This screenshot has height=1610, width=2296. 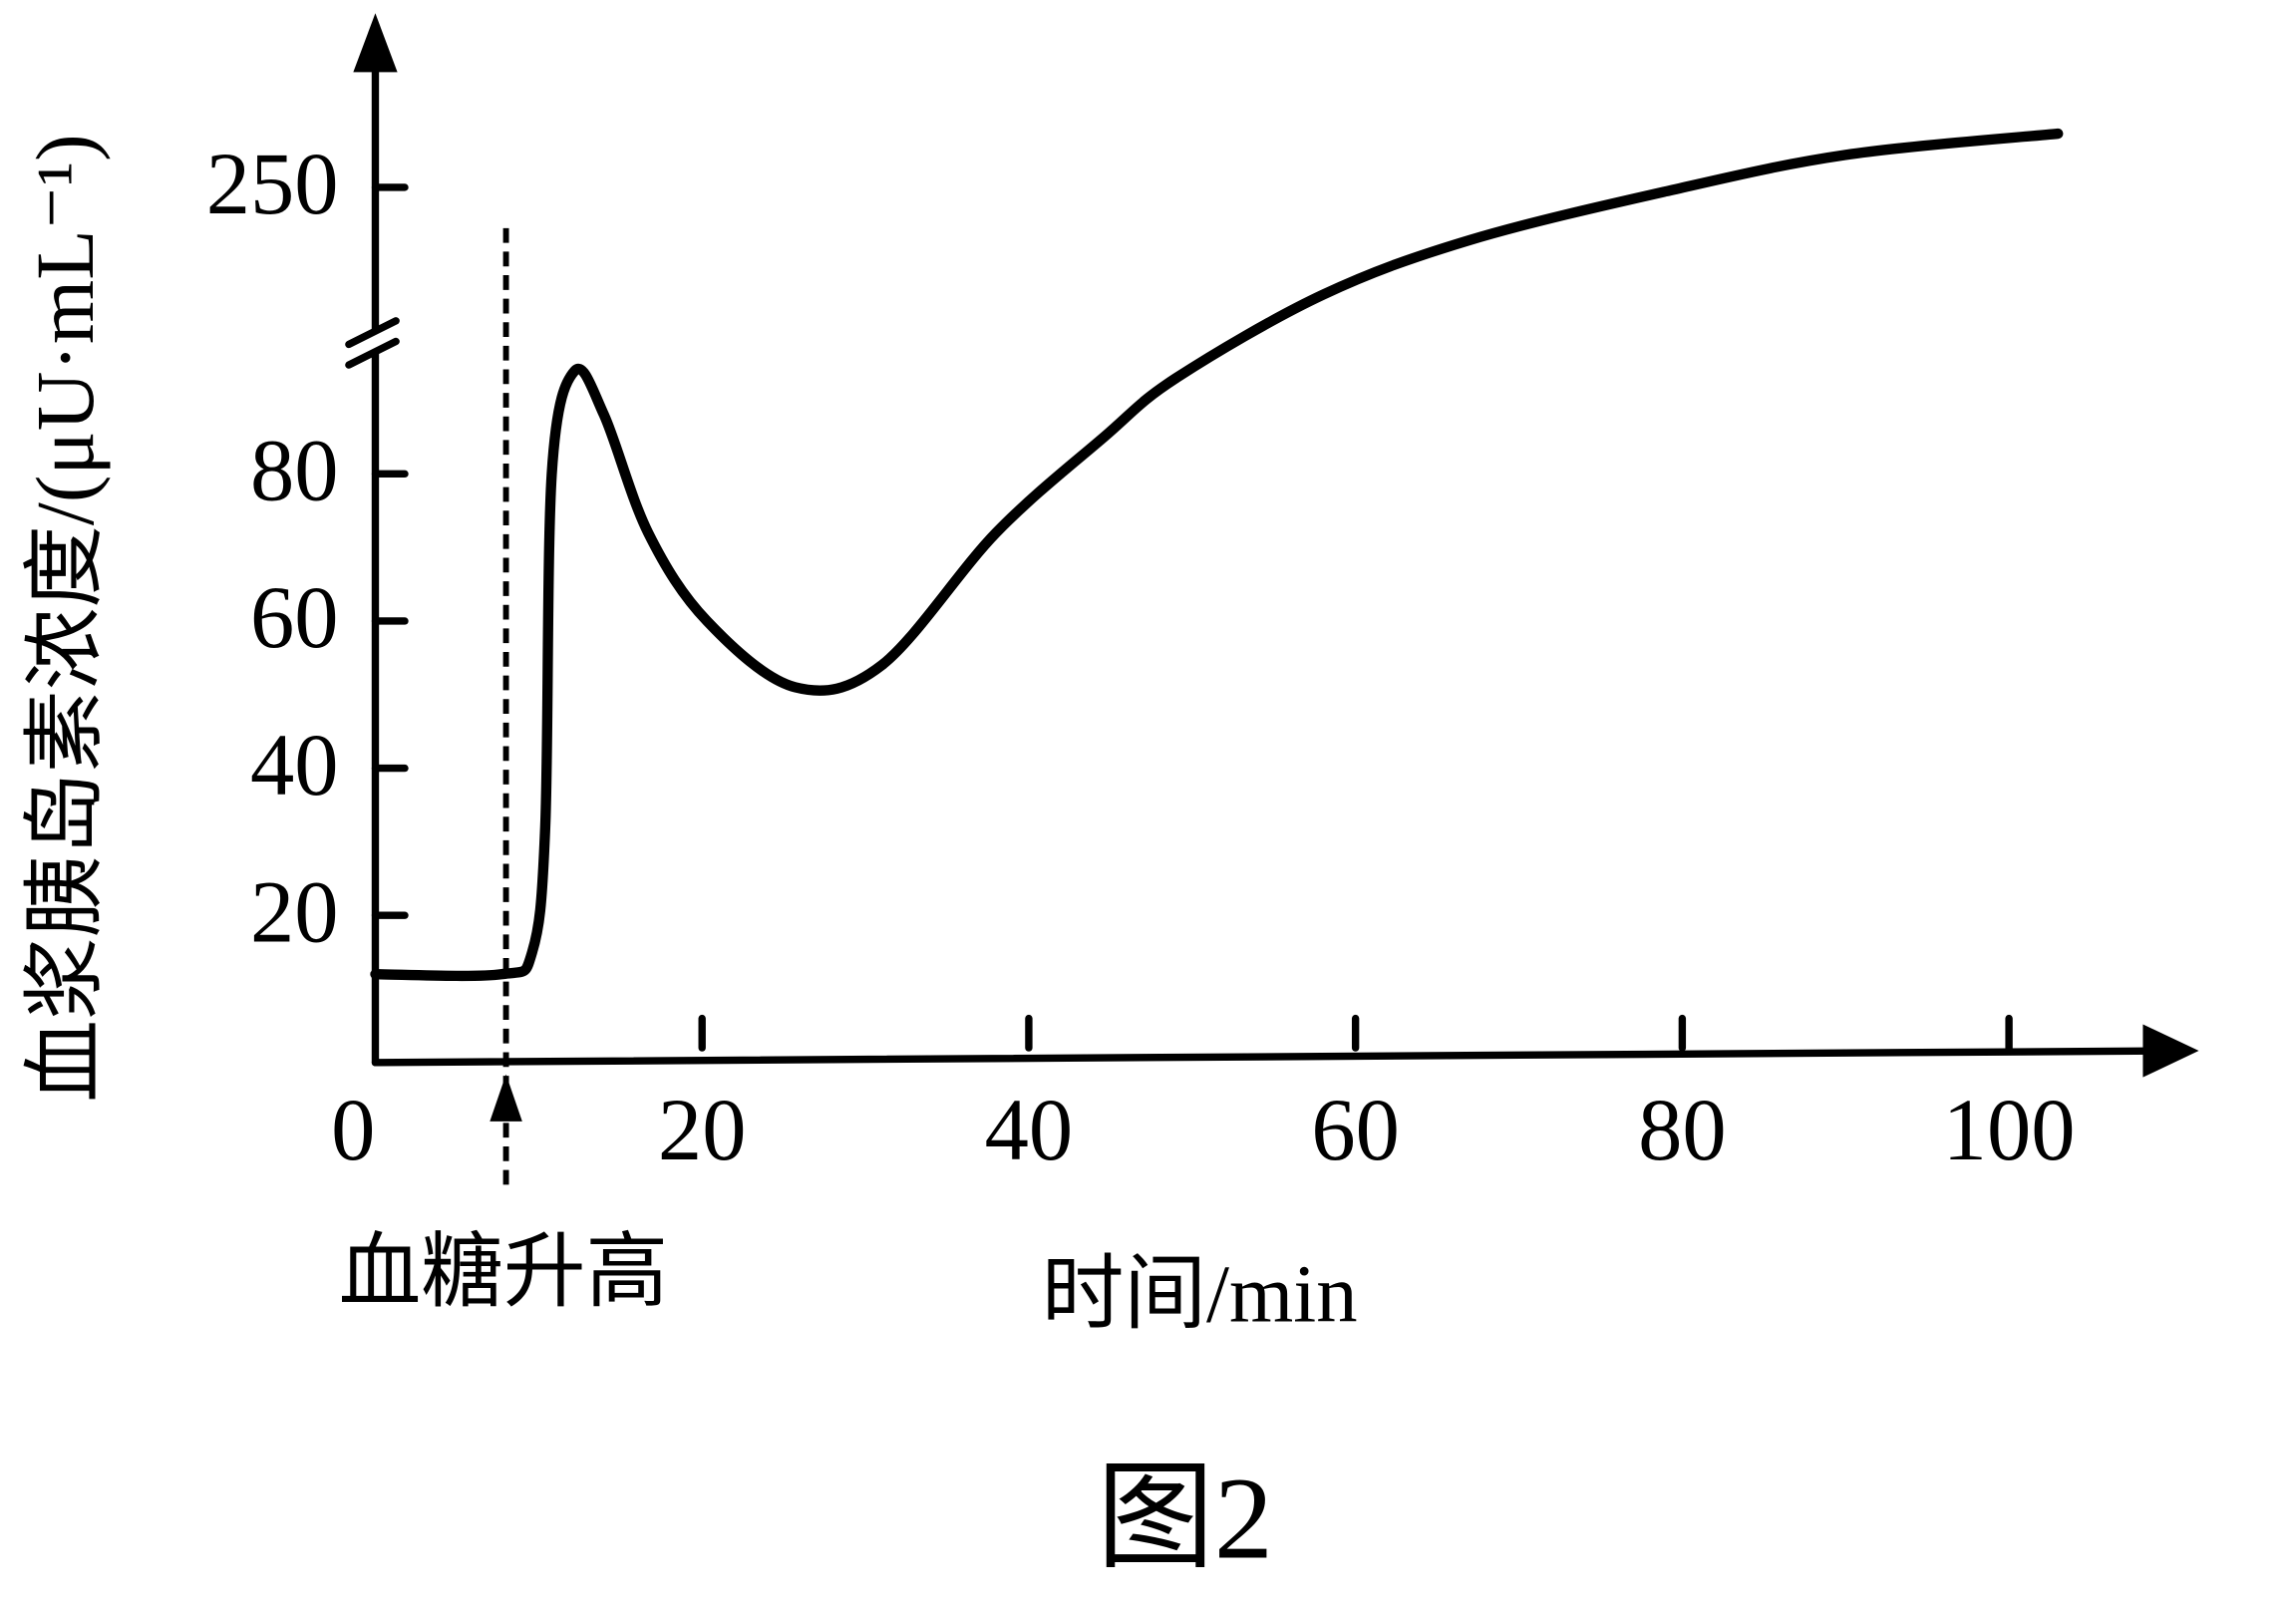 What do you see at coordinates (506, 1098) in the screenshot?
I see `event-arrow` at bounding box center [506, 1098].